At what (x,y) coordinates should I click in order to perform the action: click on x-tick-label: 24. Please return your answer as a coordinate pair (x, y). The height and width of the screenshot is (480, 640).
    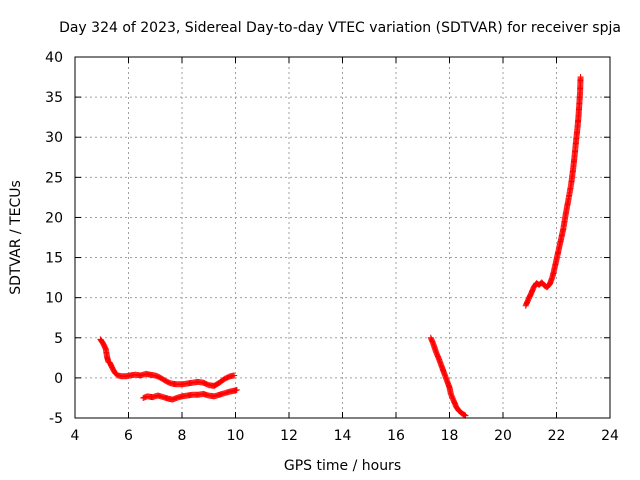
    Looking at the image, I should click on (610, 436).